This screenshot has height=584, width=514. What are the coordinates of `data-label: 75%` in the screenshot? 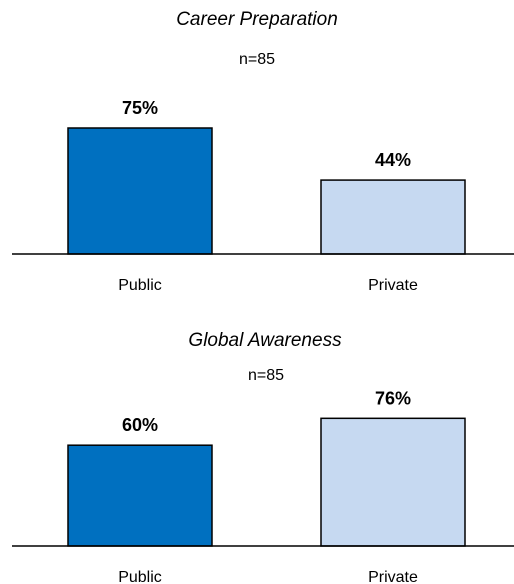 It's located at (140, 108).